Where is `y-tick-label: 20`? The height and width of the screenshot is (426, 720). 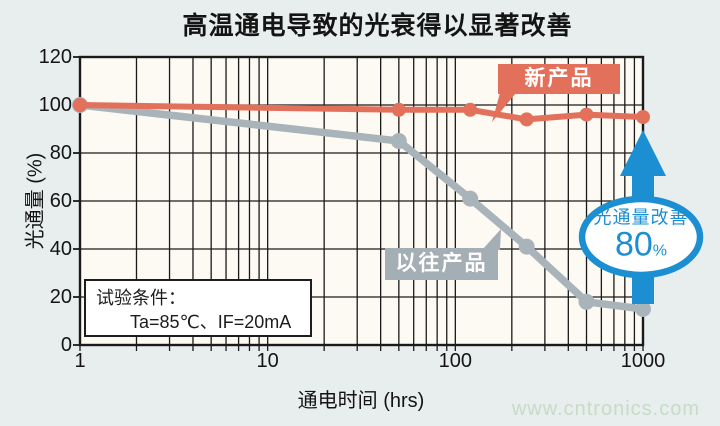
y-tick-label: 20 is located at coordinates (60, 297).